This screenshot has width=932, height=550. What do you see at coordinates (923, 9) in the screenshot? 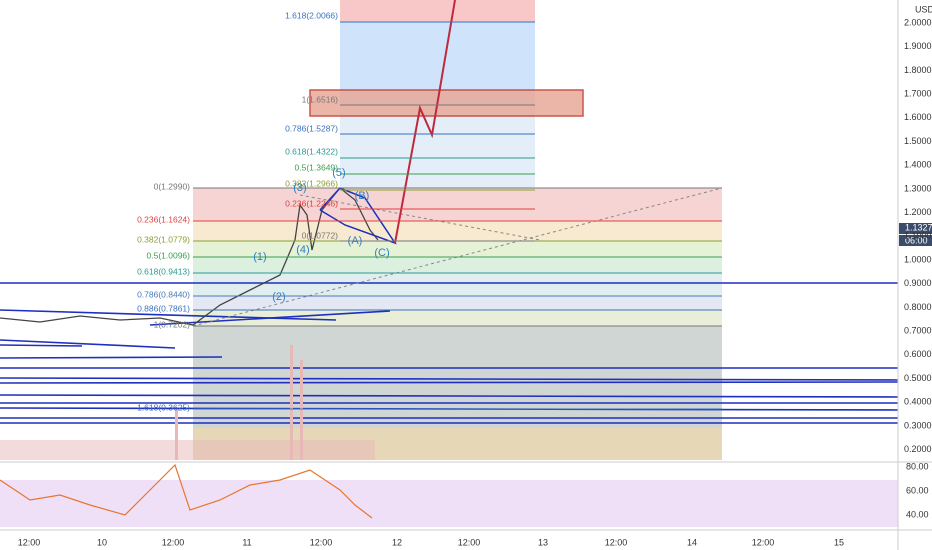
I see `currency: USD` at bounding box center [923, 9].